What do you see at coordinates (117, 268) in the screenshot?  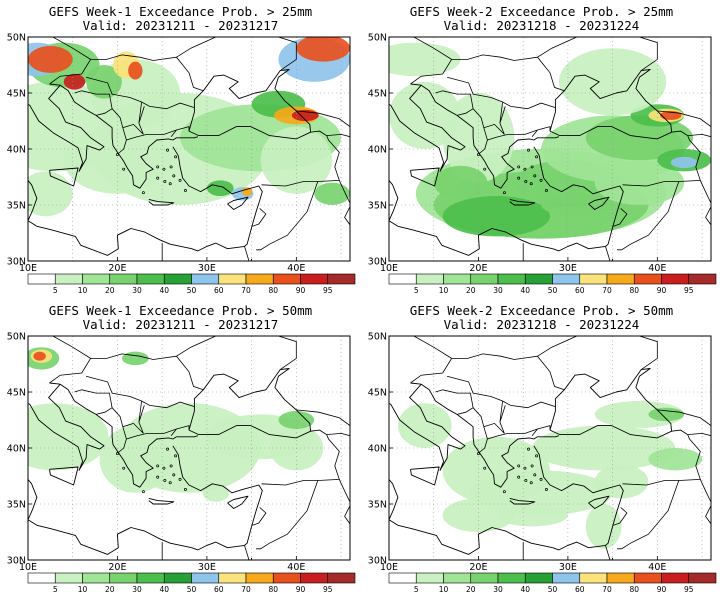 I see `lon-label: 20E` at bounding box center [117, 268].